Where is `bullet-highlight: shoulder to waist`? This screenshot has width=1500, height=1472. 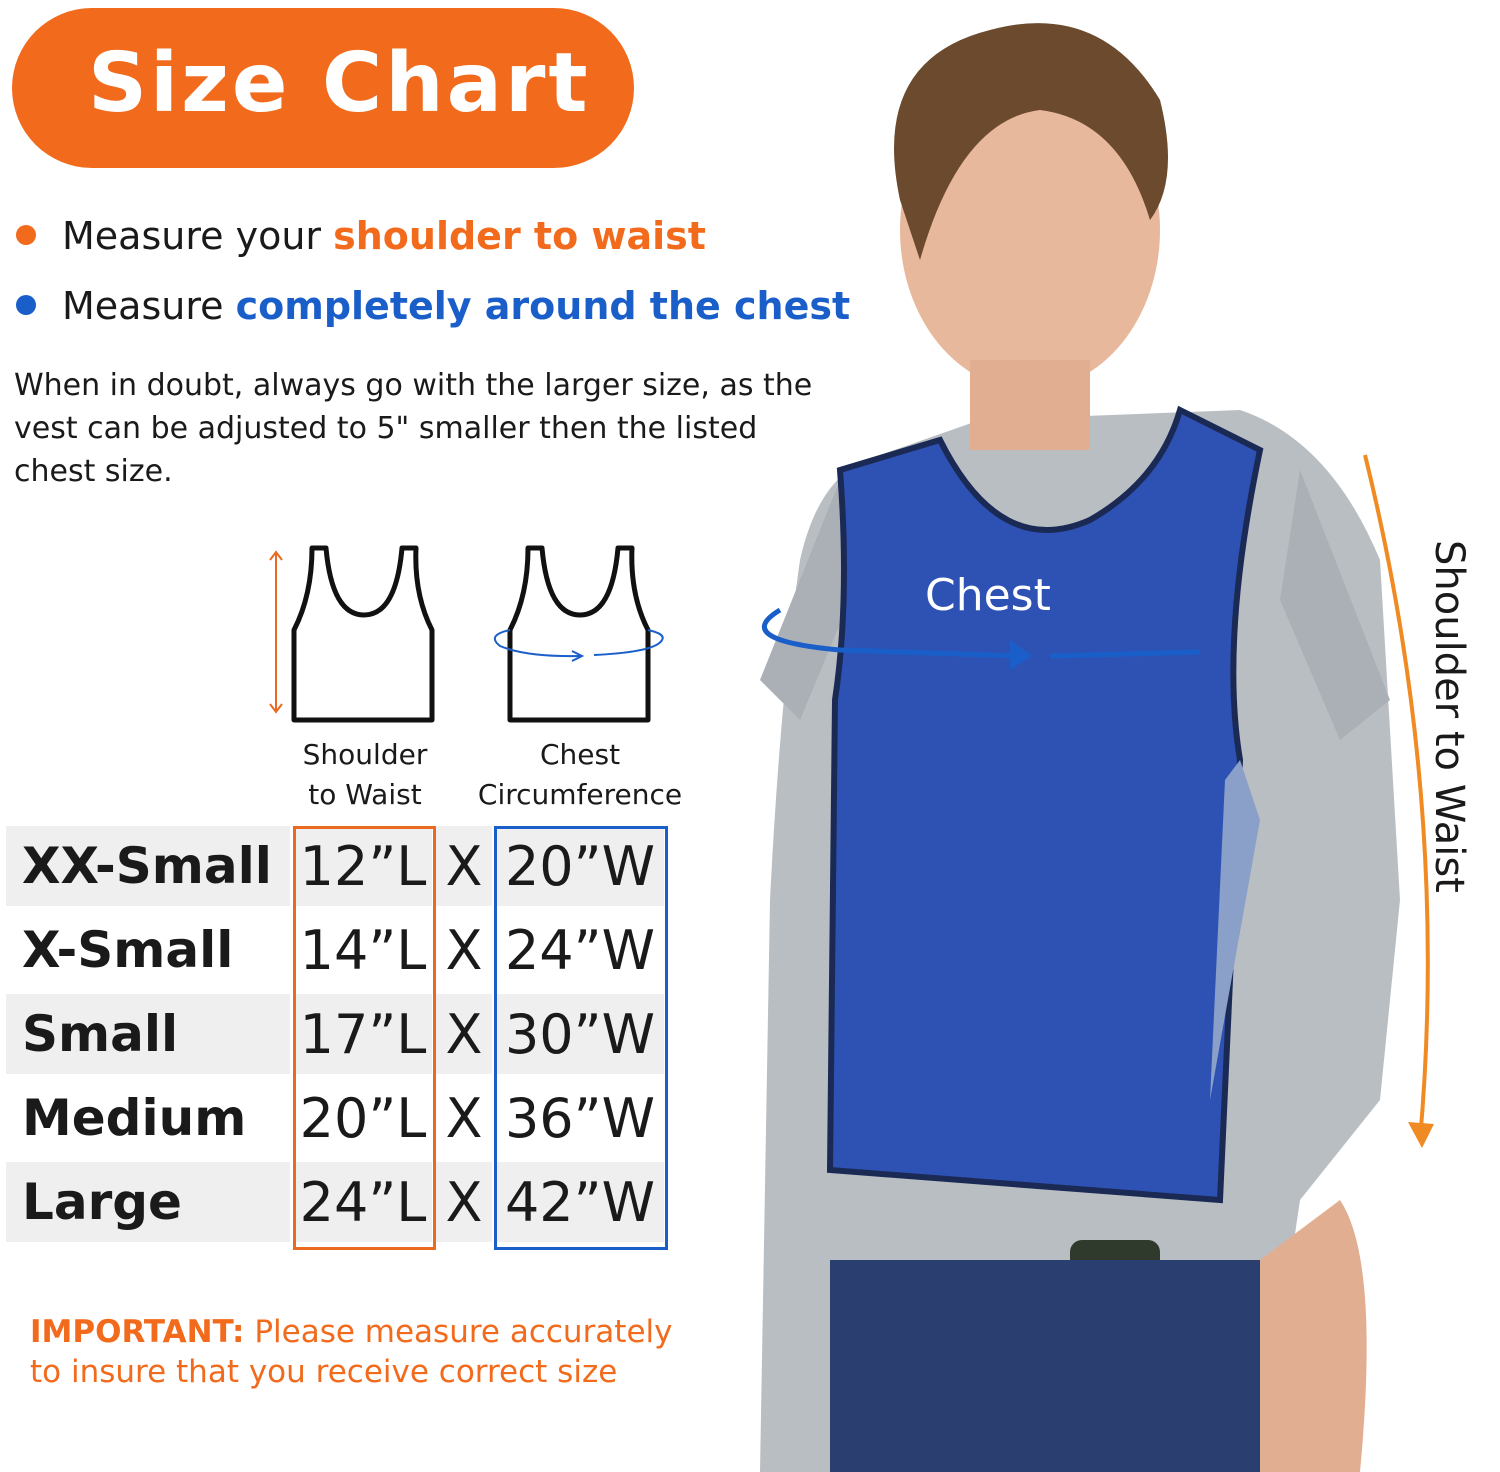
bullet-highlight: shoulder to waist is located at coordinates (519, 236).